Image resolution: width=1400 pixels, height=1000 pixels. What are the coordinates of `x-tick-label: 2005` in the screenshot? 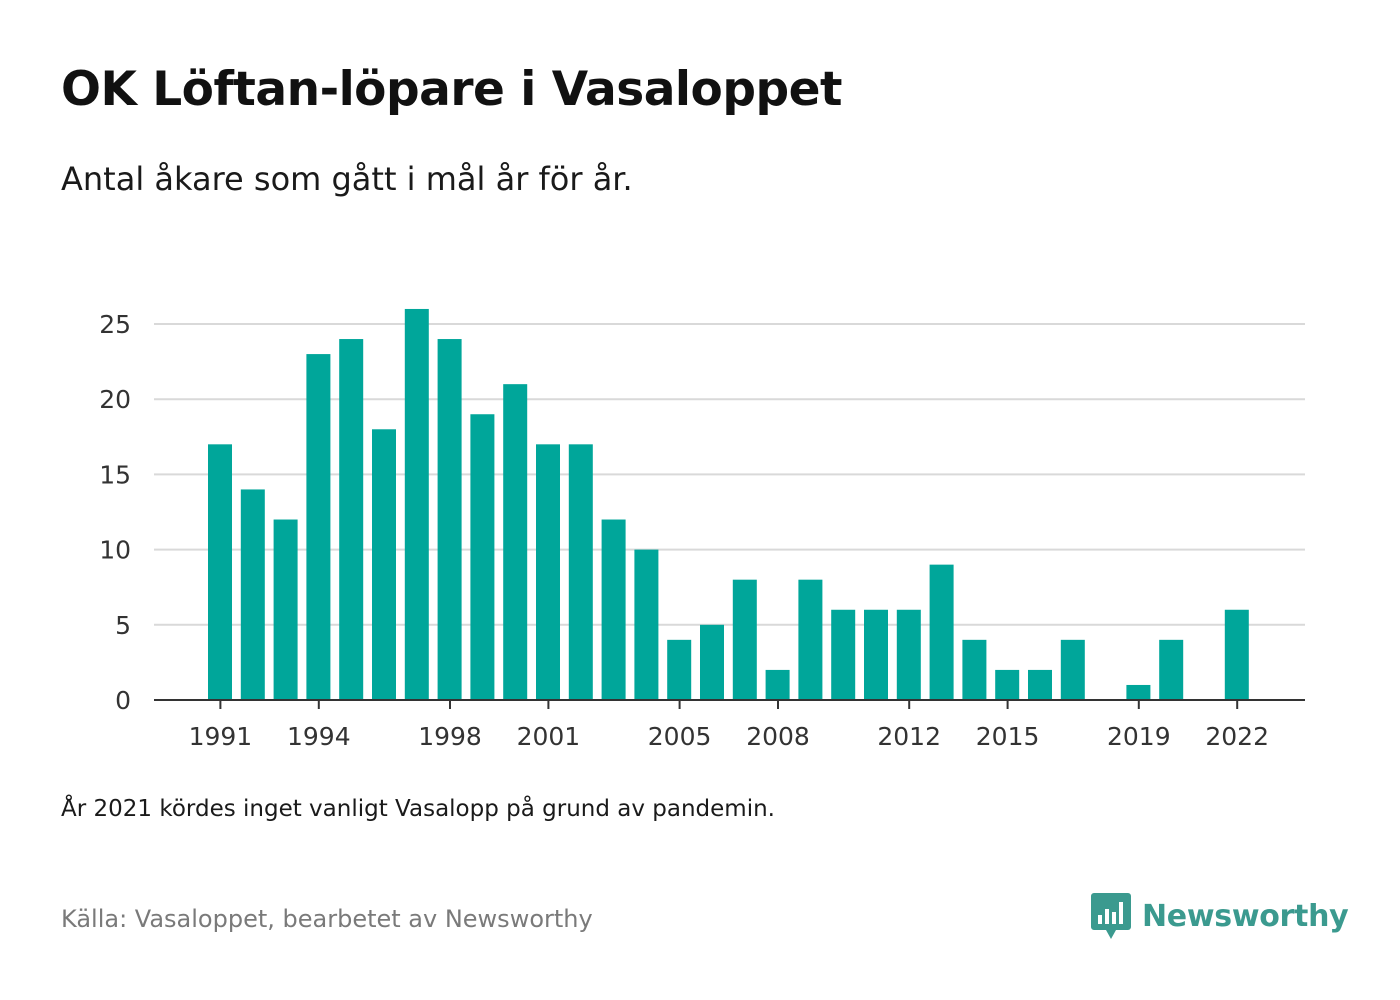 It's located at (680, 736).